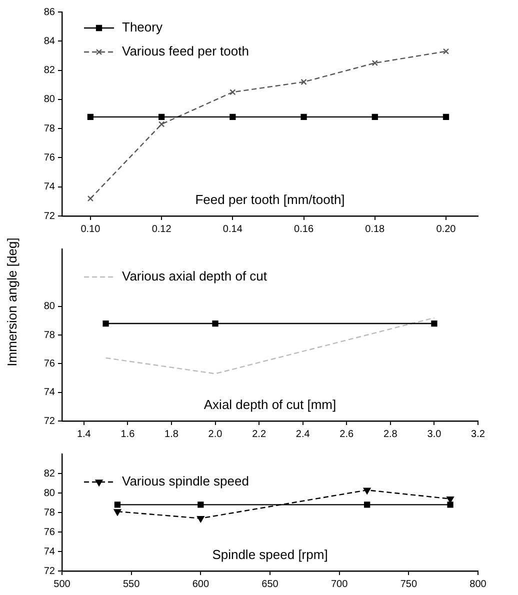  I want to click on legend-label: Various spindle speed, so click(185, 481).